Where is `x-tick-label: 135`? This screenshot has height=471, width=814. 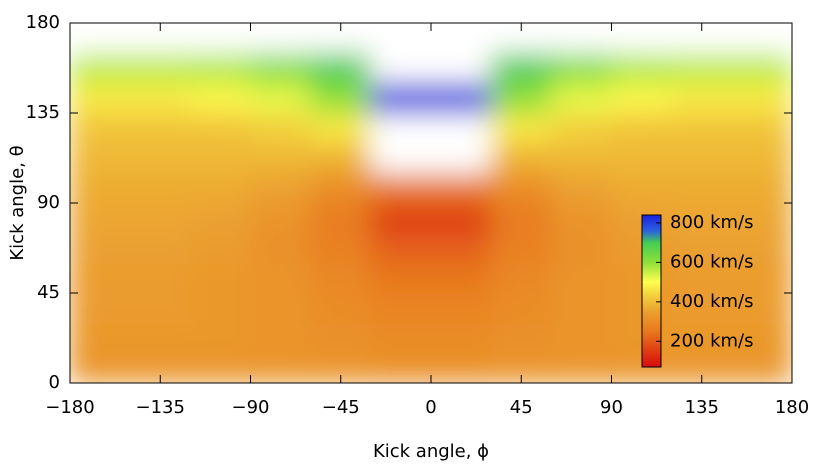 x-tick-label: 135 is located at coordinates (702, 407).